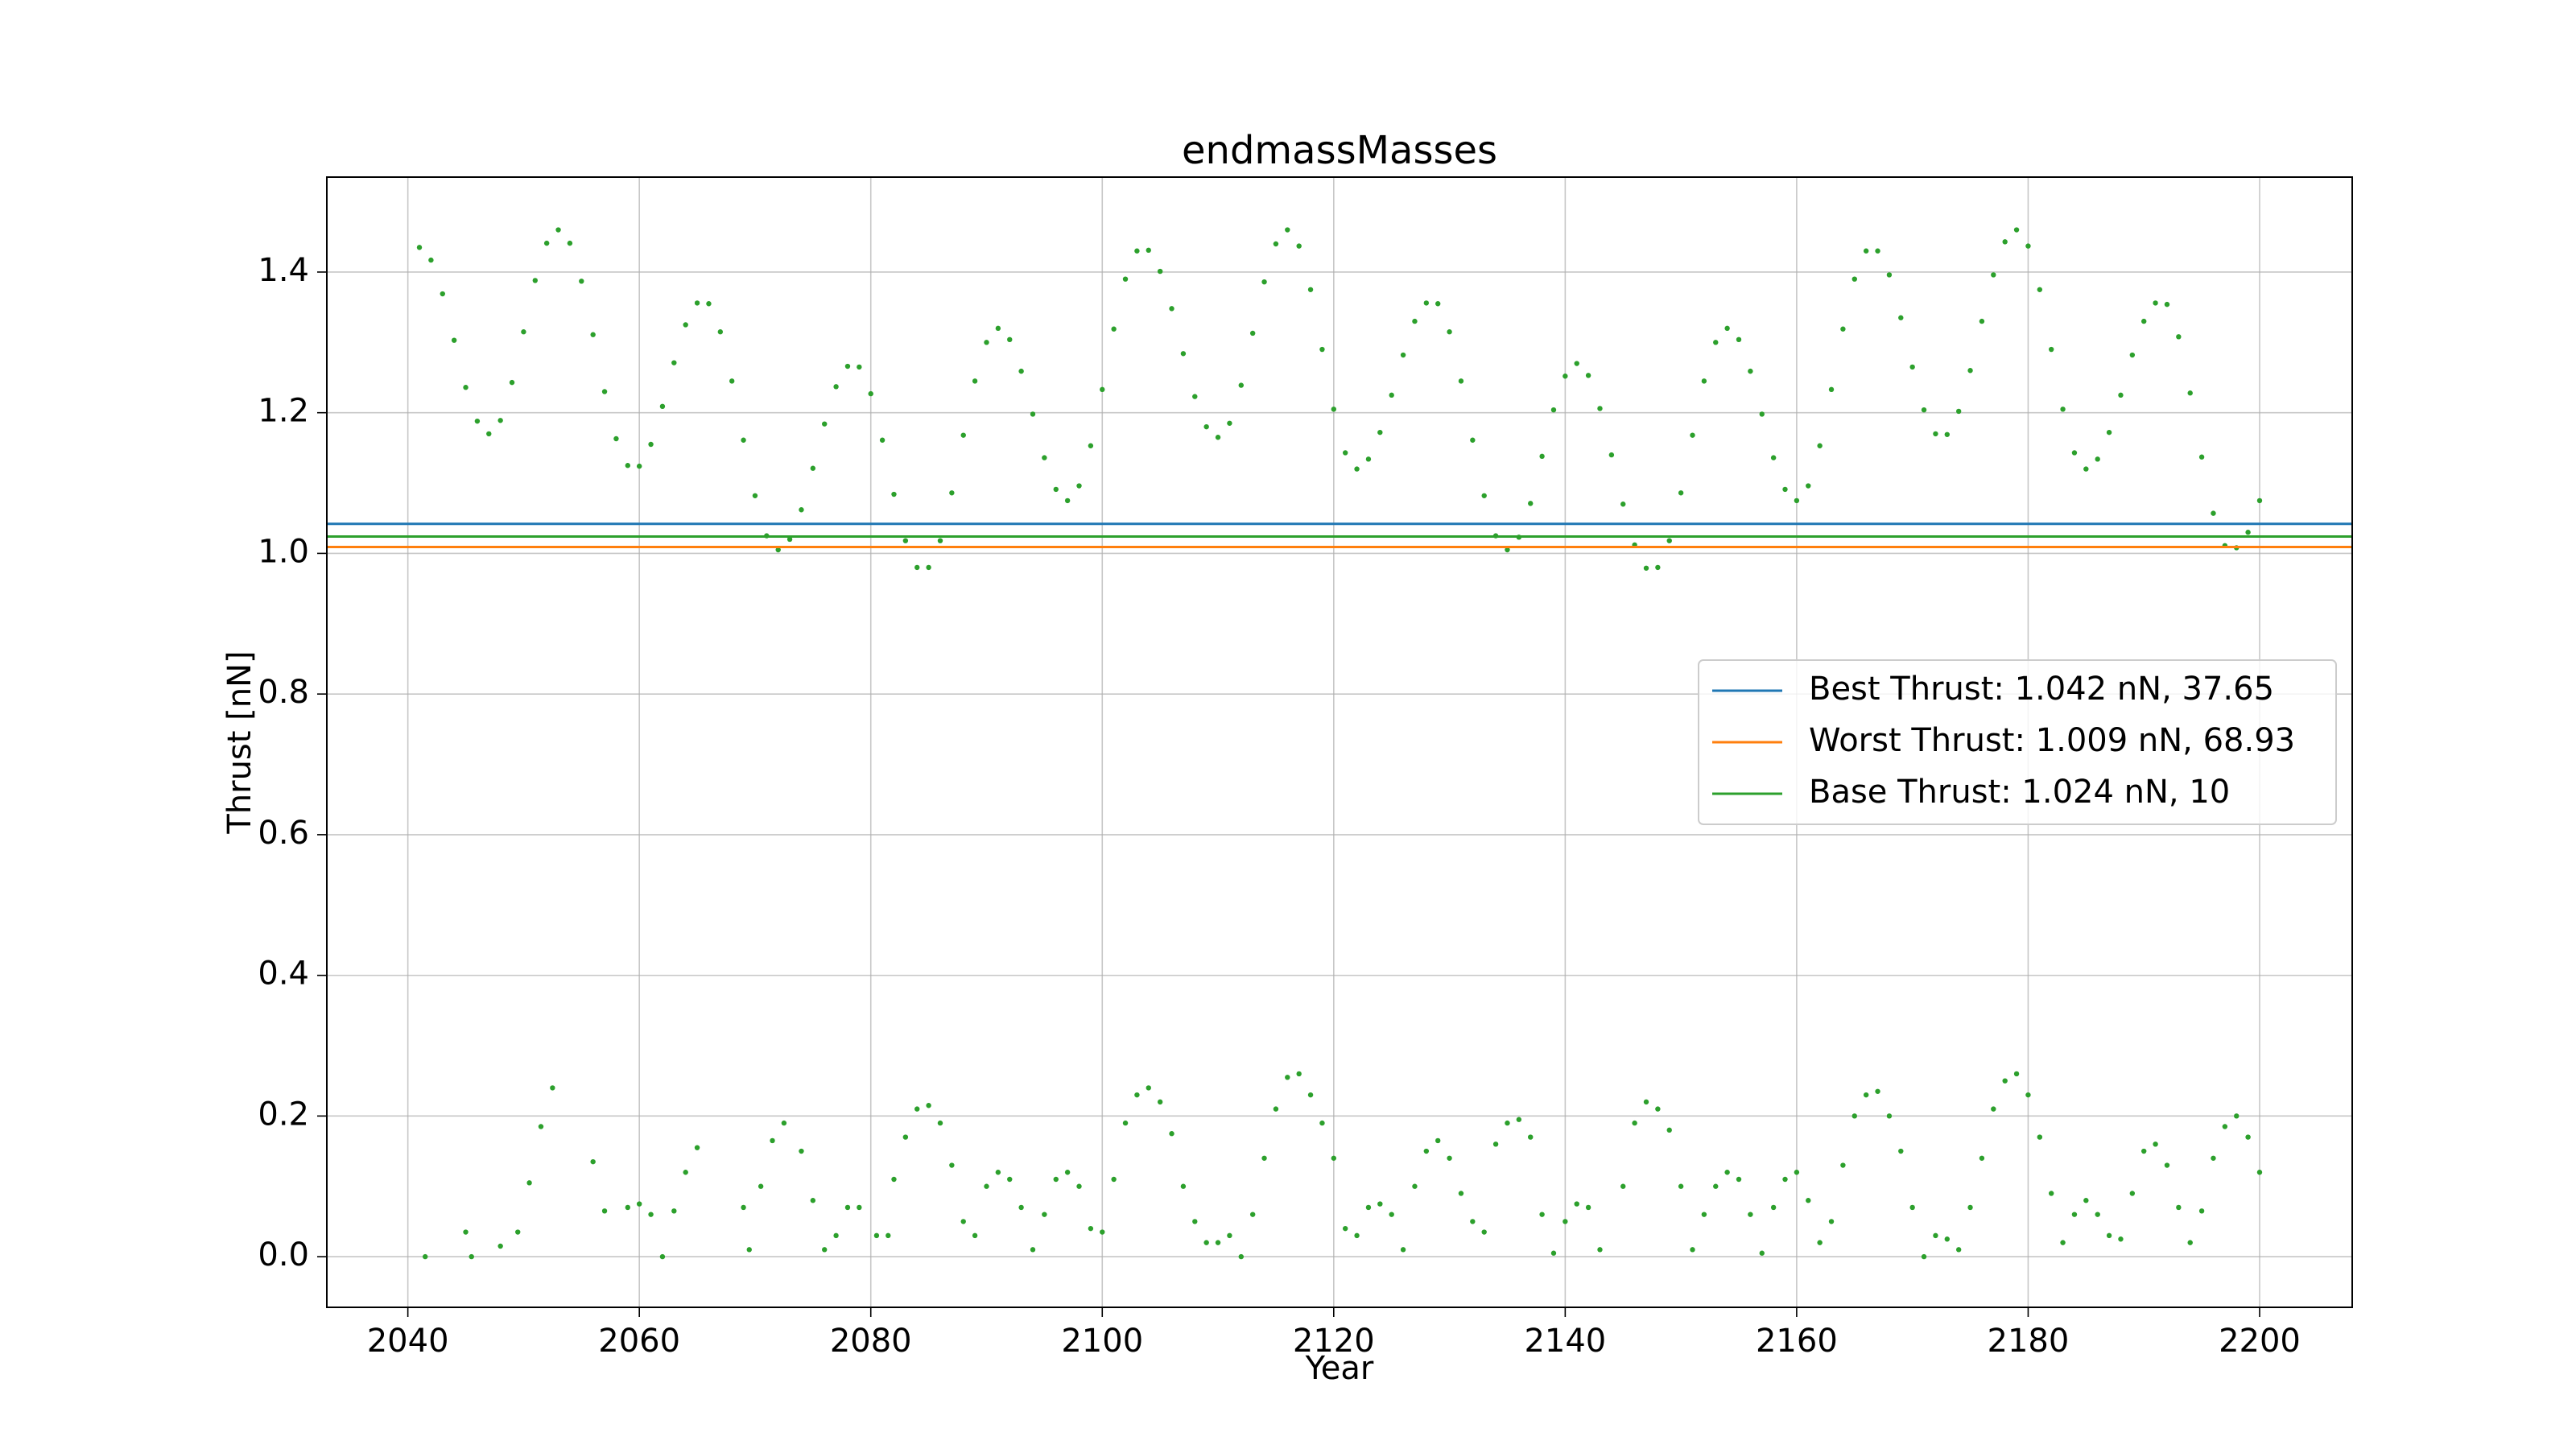  Describe the element at coordinates (1339, 1368) in the screenshot. I see `x-axis-label: Year` at that location.